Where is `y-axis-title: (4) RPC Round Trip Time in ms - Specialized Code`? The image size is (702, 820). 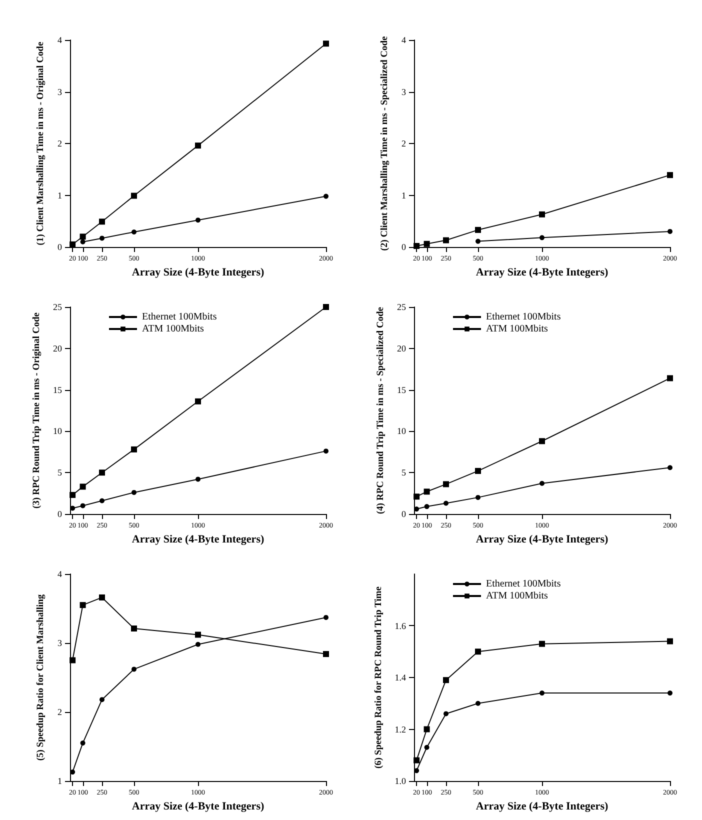 y-axis-title: (4) RPC Round Trip Time in ms - Specialized Code is located at coordinates (381, 410).